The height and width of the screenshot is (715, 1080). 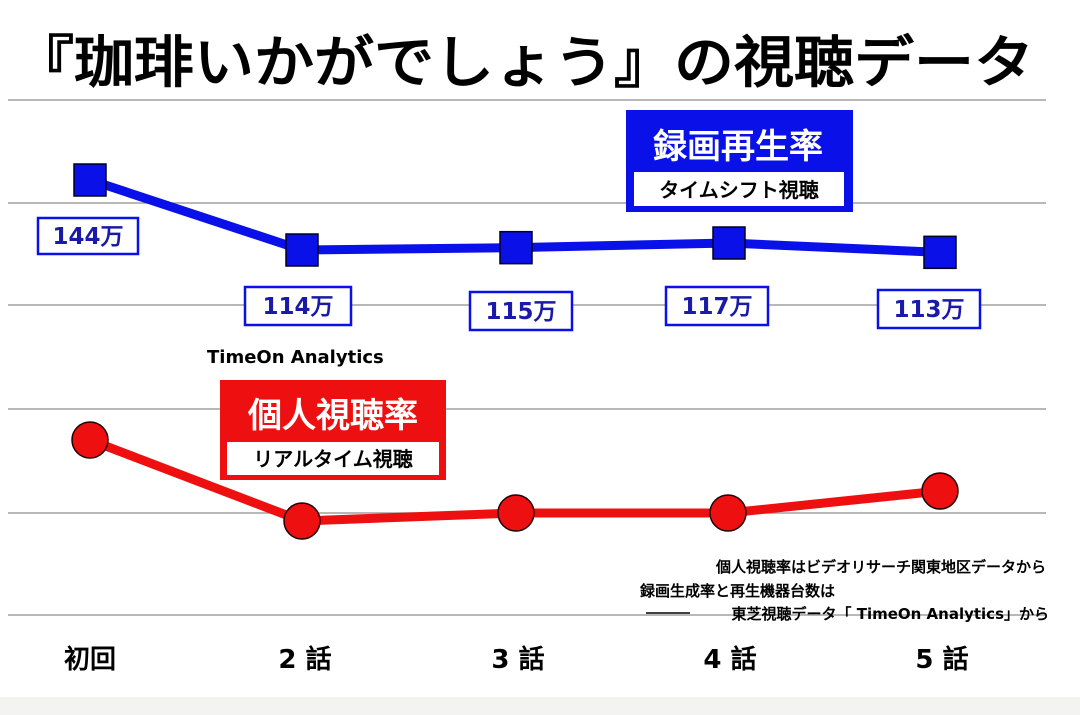 What do you see at coordinates (880, 567) in the screenshot?
I see `source-note-1: 個人視聴率はビデオリサーチ関東地区データから` at bounding box center [880, 567].